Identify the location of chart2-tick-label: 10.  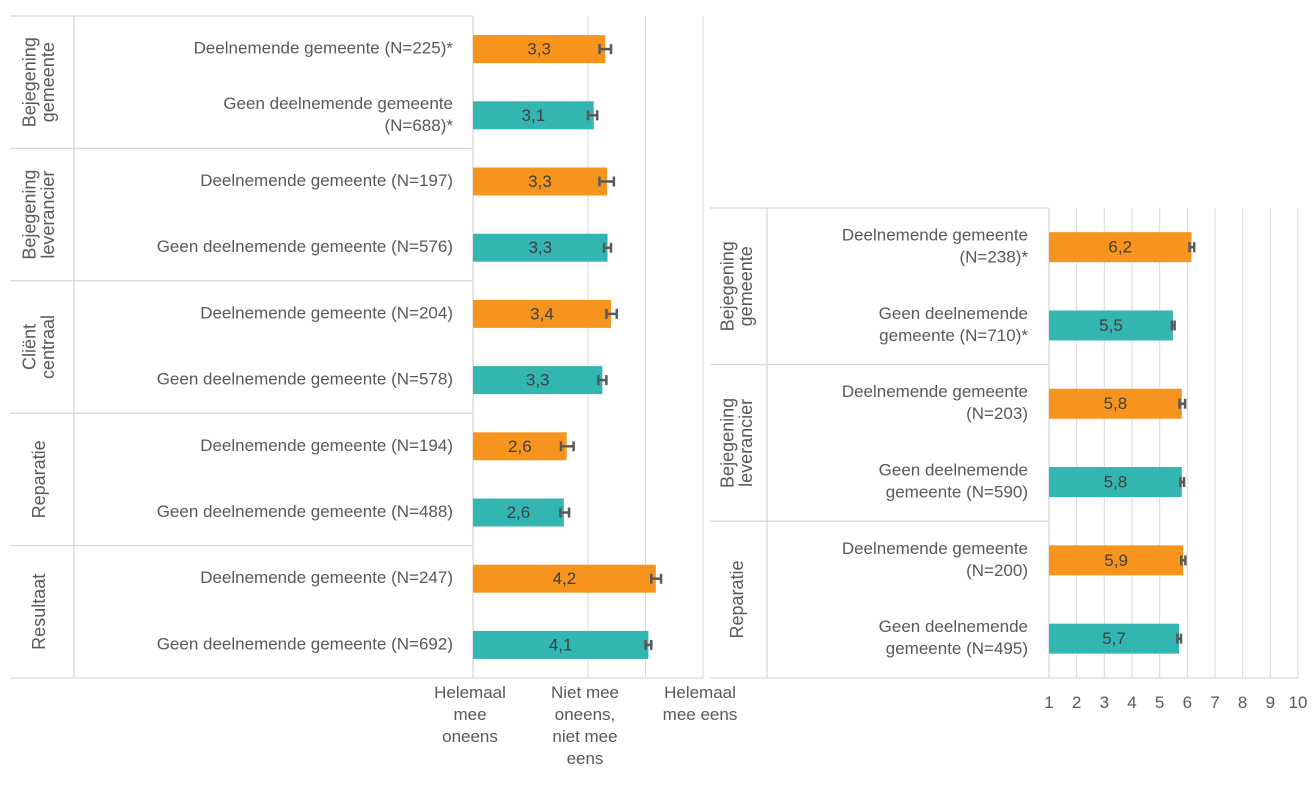
(1298, 702).